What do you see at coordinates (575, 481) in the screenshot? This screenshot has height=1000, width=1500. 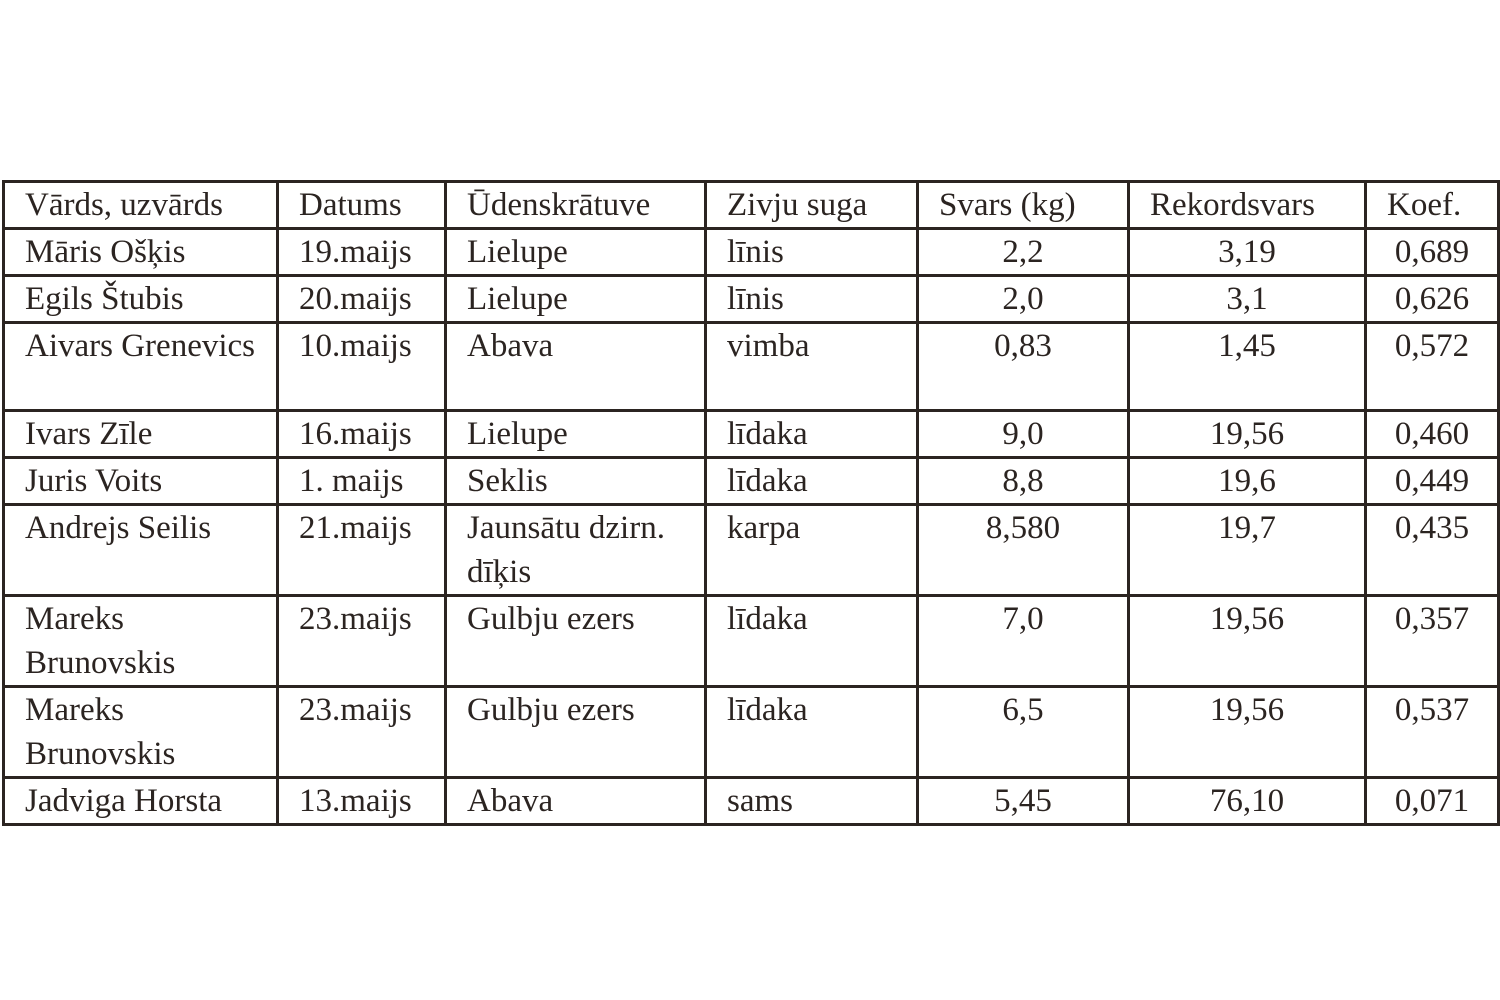 I see `cell-waterbody: Seklis` at bounding box center [575, 481].